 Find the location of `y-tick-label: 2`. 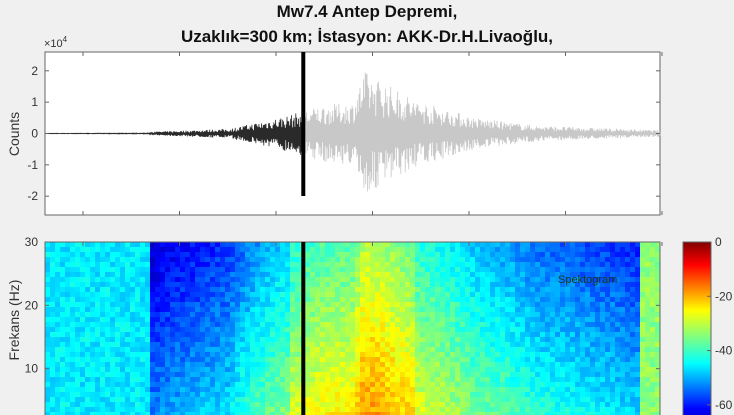

y-tick-label: 2 is located at coordinates (34, 71).